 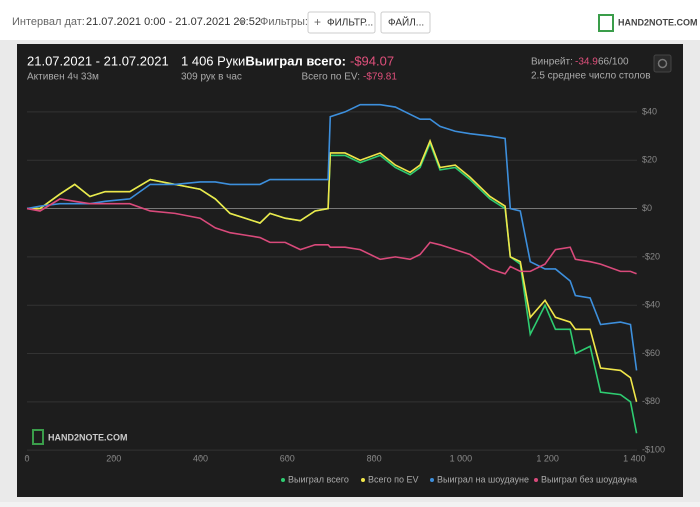 What do you see at coordinates (374, 458) in the screenshot?
I see `x-tick-label: 800` at bounding box center [374, 458].